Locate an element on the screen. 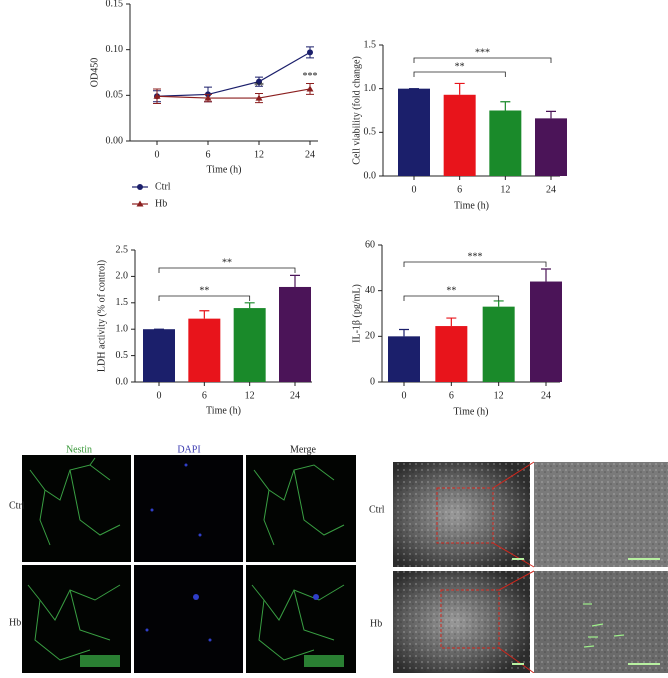 The image size is (668, 678). column-label: Merge is located at coordinates (303, 449).